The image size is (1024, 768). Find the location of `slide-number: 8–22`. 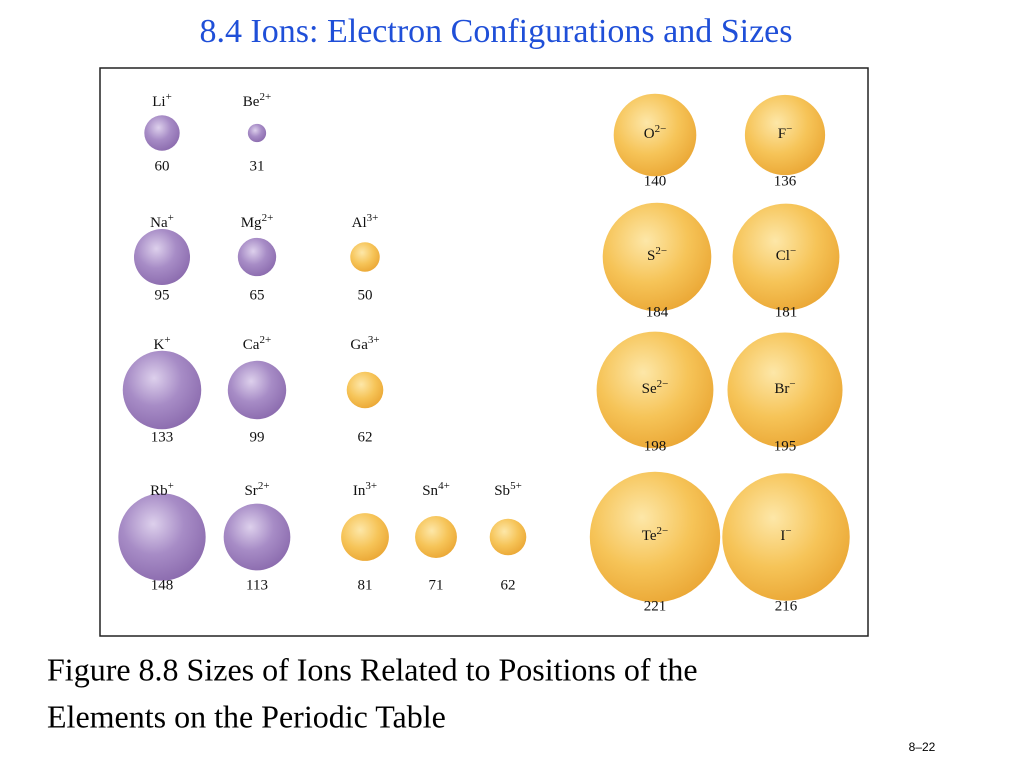

slide-number: 8–22 is located at coordinates (922, 747).